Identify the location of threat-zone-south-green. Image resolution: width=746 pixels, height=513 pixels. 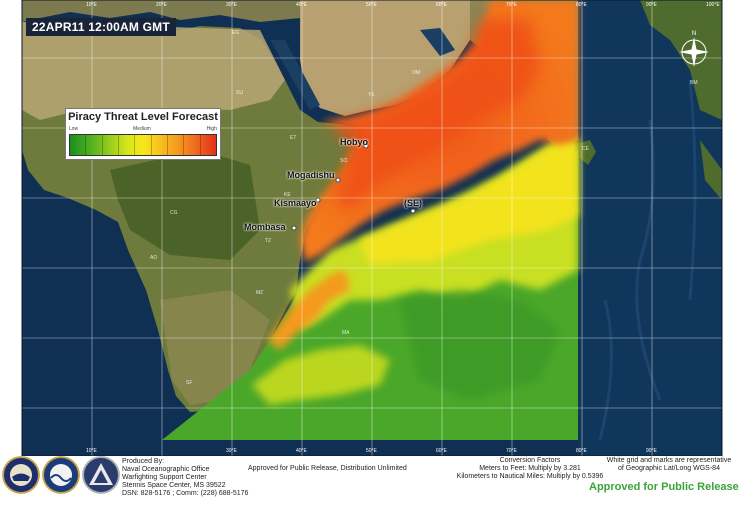
(480, 345).